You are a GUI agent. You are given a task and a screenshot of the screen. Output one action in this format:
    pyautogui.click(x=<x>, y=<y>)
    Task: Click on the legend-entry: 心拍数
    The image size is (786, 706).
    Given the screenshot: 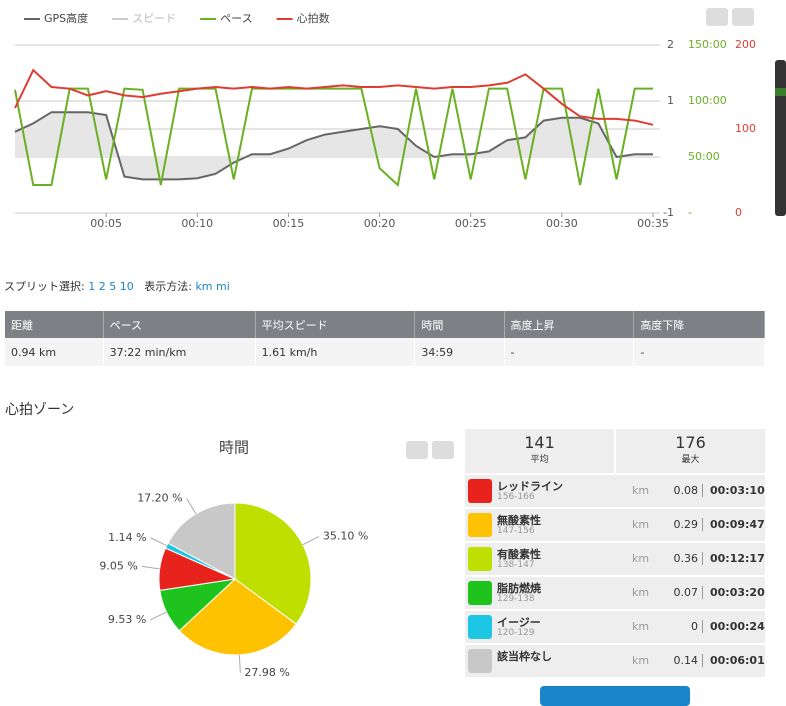 What is the action you would take?
    pyautogui.click(x=313, y=18)
    